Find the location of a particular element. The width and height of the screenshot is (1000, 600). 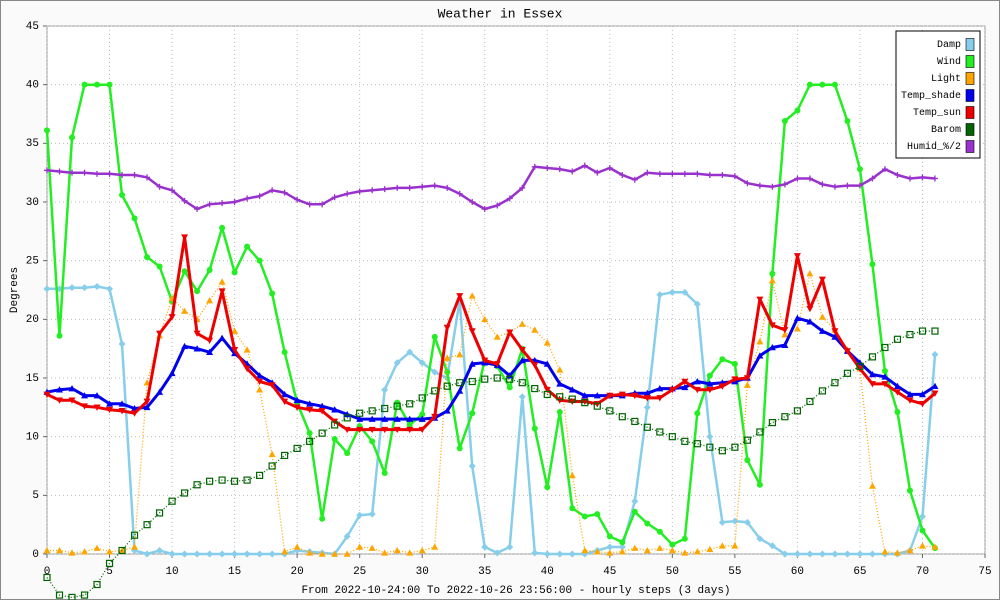

x-tick-label: 30 is located at coordinates (422, 572).